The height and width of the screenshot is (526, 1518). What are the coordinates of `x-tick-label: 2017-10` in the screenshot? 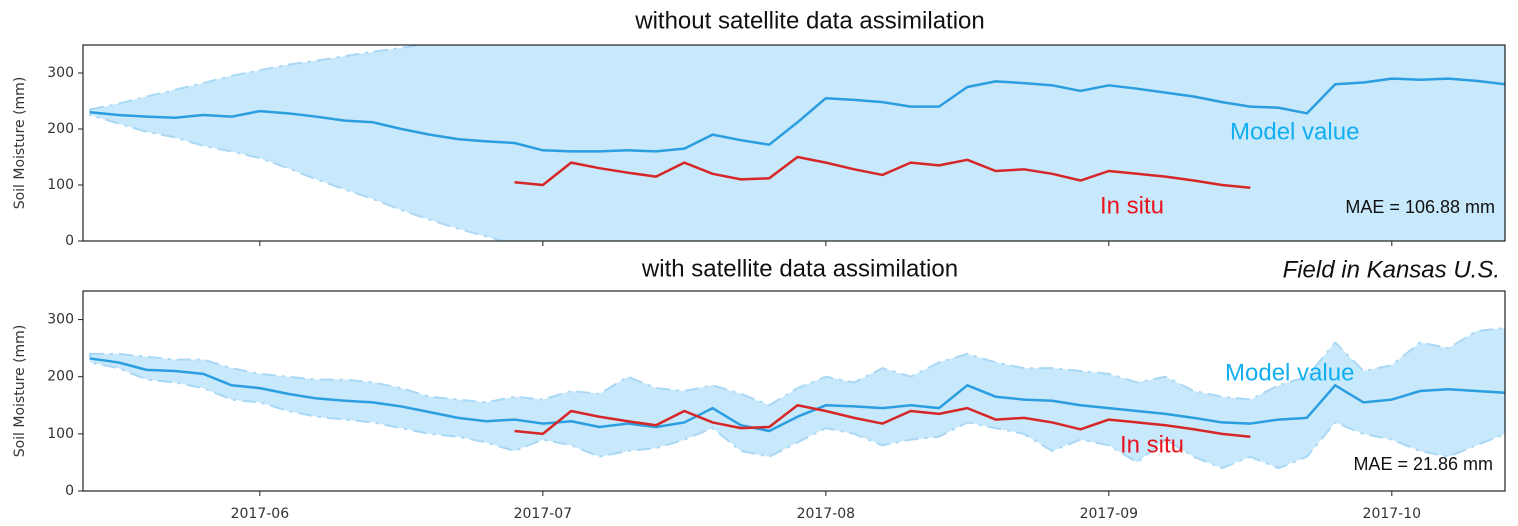 It's located at (1392, 514).